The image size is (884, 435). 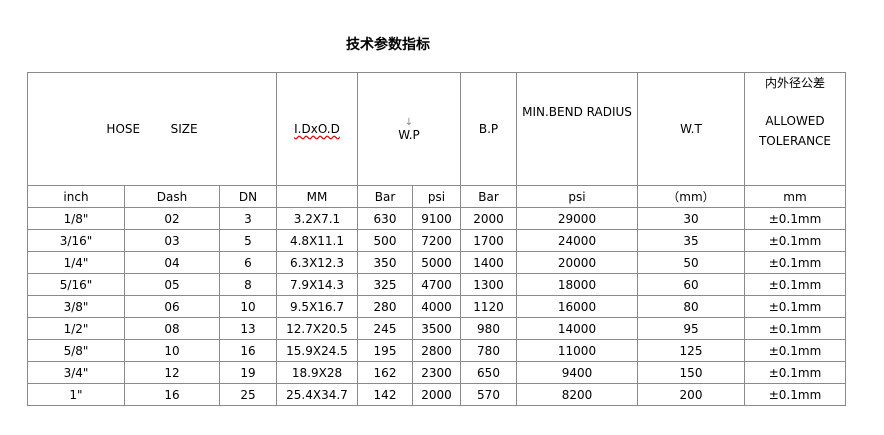 I want to click on table-cell: 15.9X24.5, so click(x=317, y=350).